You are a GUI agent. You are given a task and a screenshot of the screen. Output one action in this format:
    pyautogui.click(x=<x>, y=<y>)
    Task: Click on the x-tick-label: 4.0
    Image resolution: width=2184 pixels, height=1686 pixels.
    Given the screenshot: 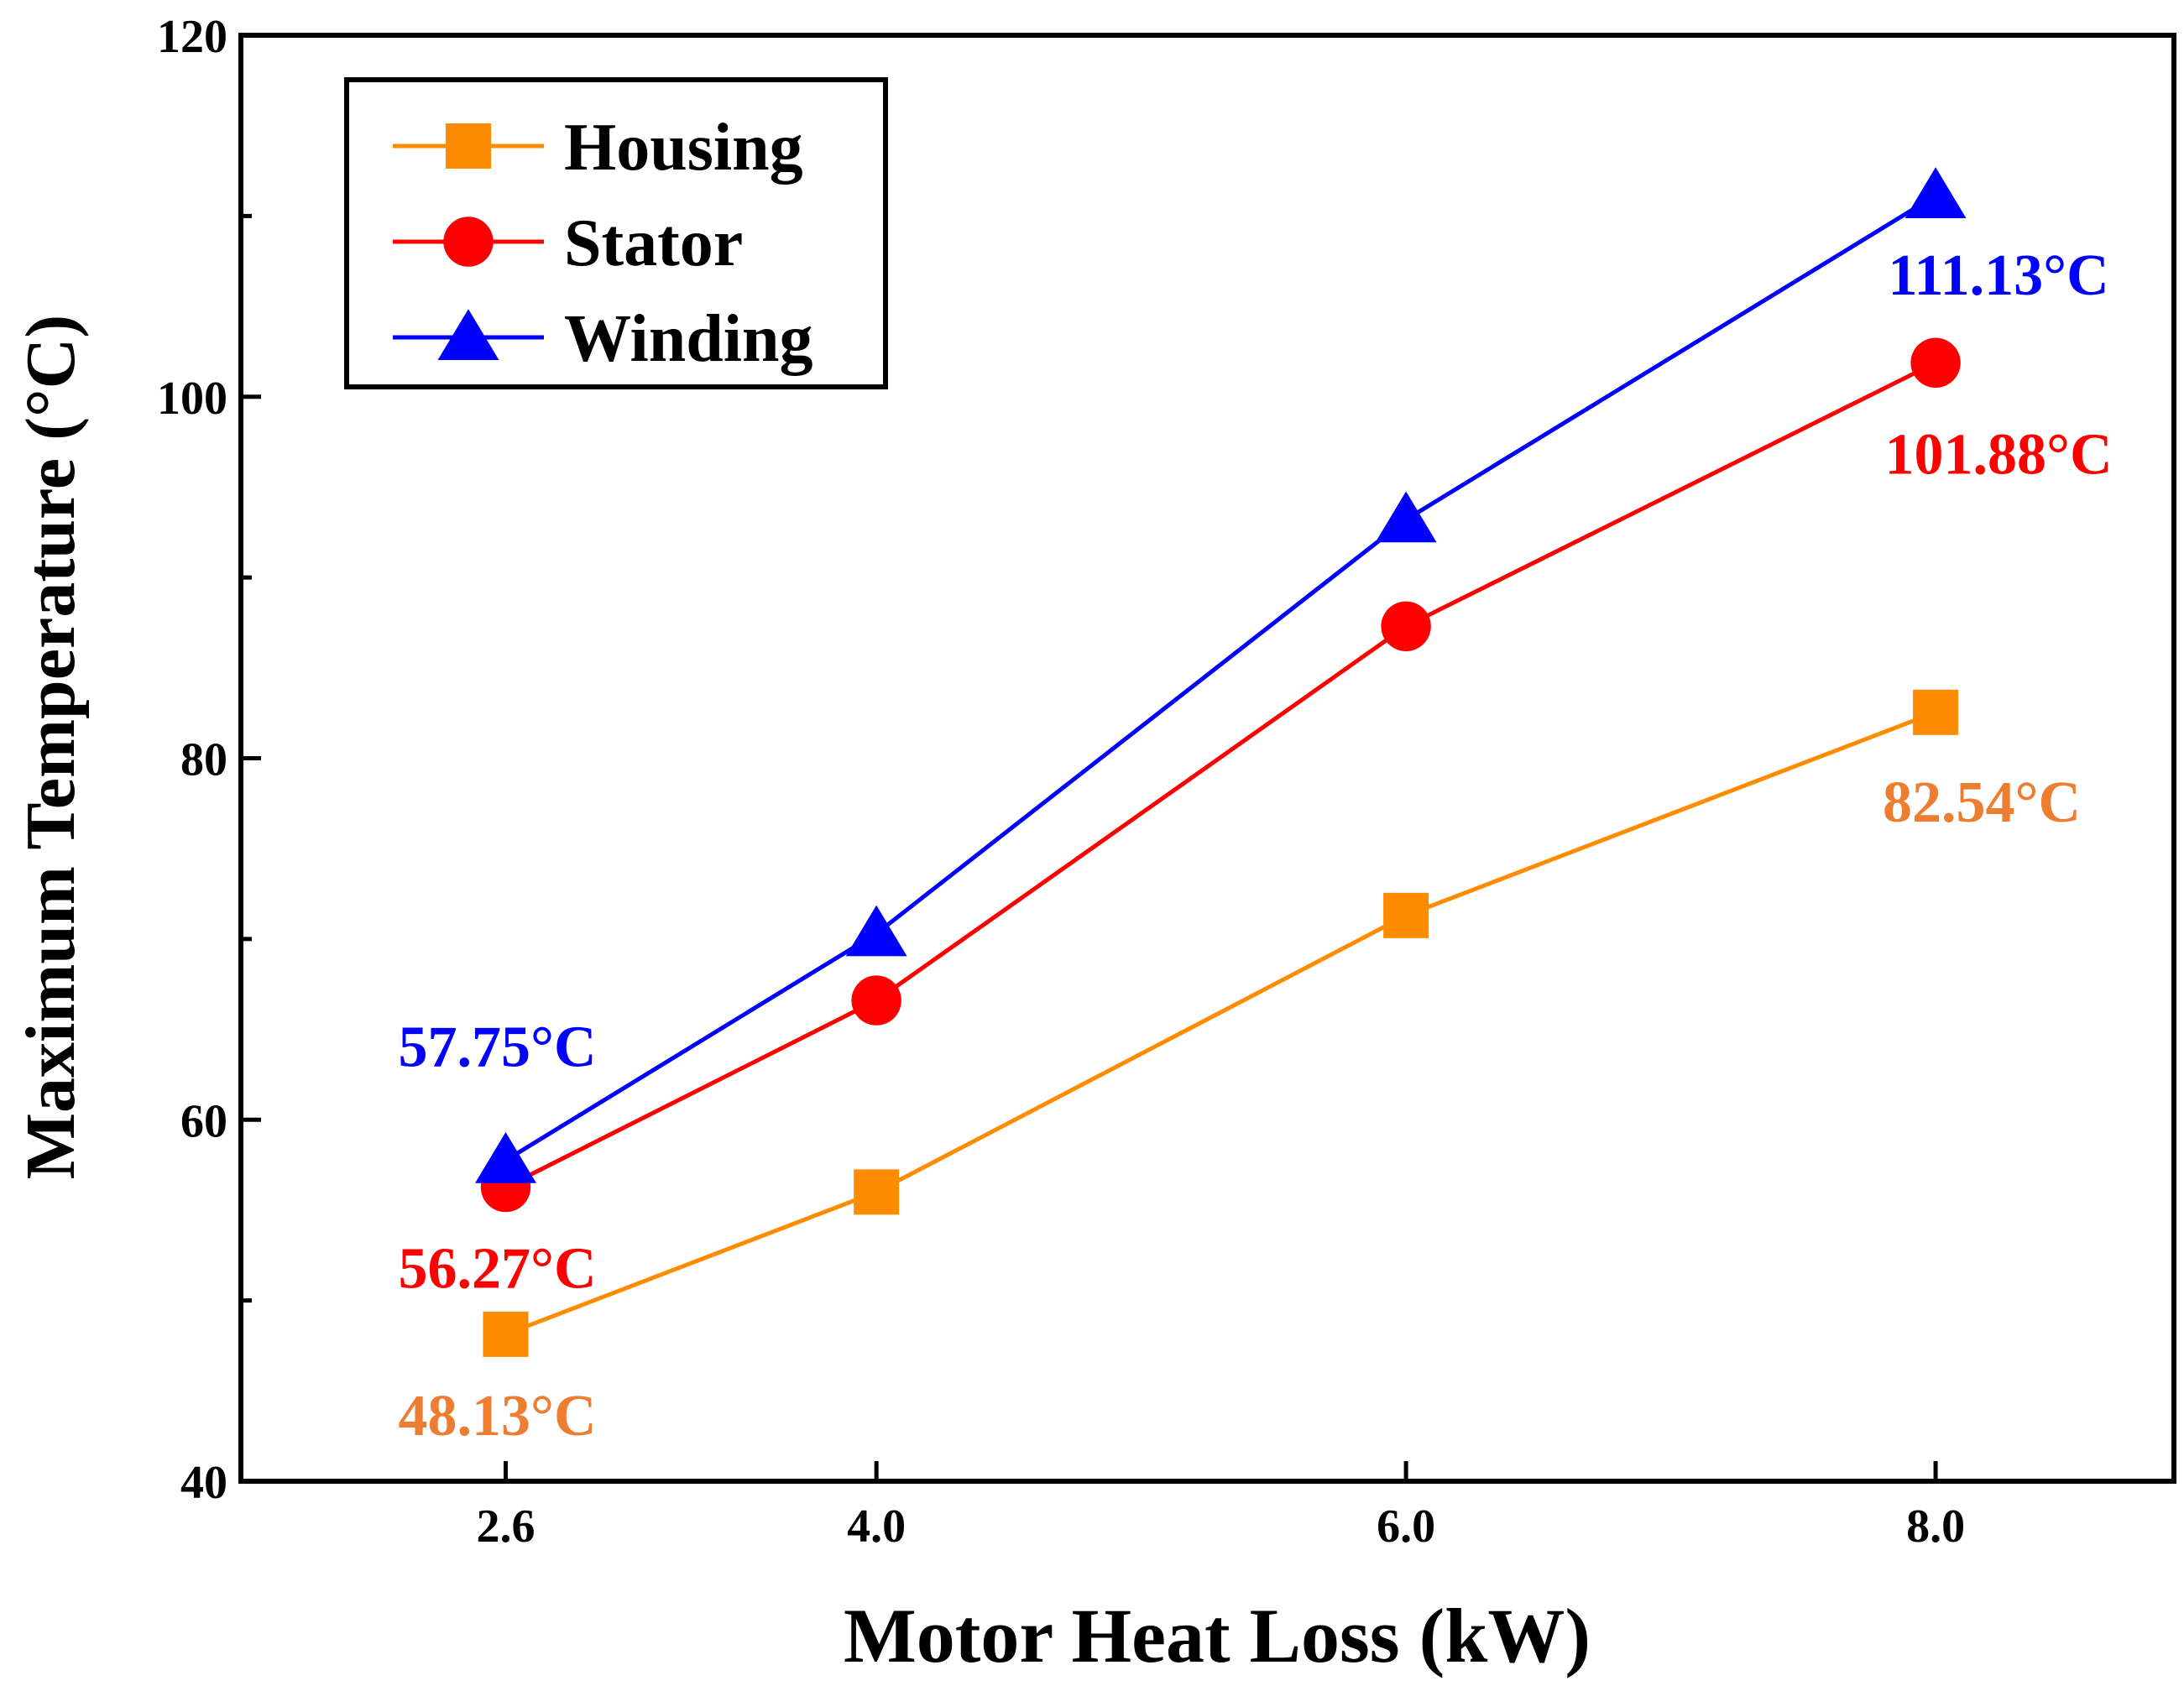 What is the action you would take?
    pyautogui.click(x=876, y=1527)
    